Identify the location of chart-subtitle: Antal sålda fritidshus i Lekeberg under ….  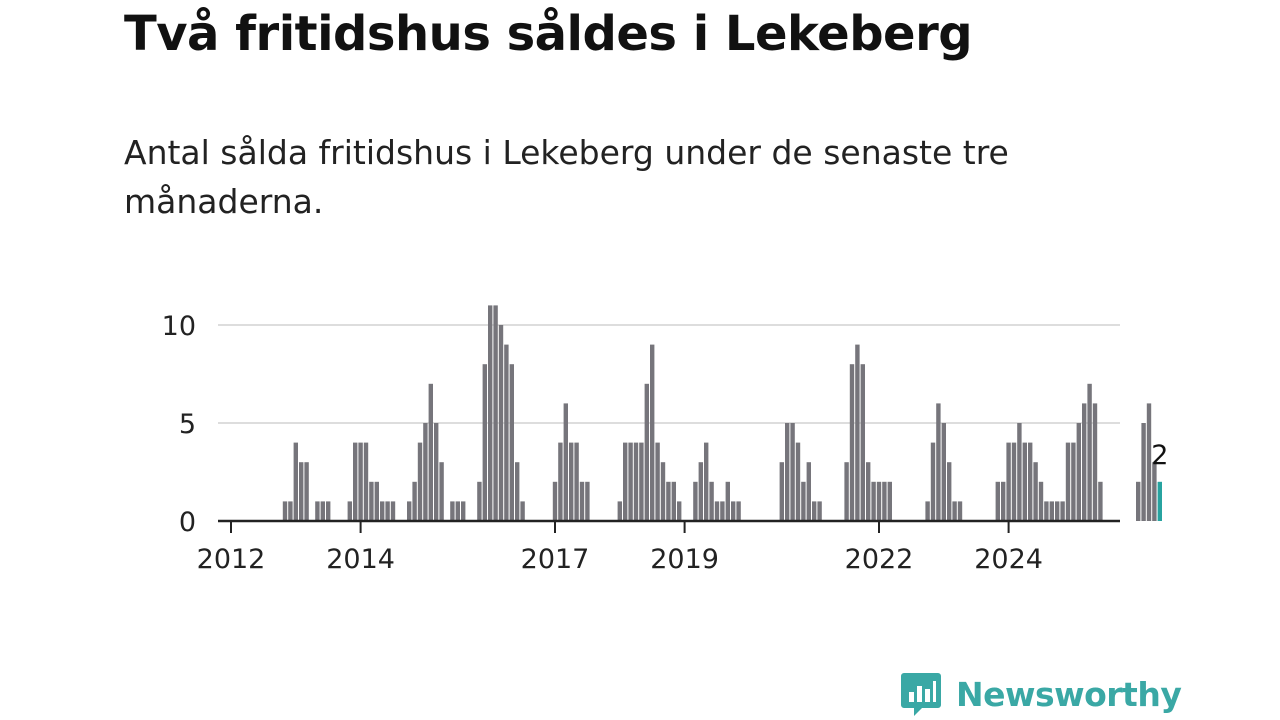
(566, 177).